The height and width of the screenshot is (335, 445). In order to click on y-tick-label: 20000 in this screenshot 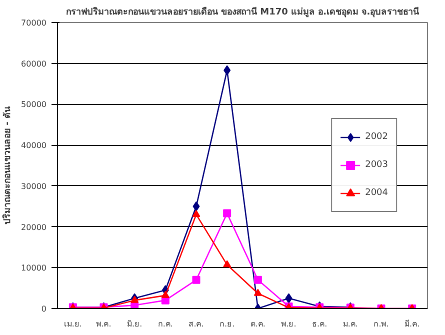, I will do `click(34, 227)`.